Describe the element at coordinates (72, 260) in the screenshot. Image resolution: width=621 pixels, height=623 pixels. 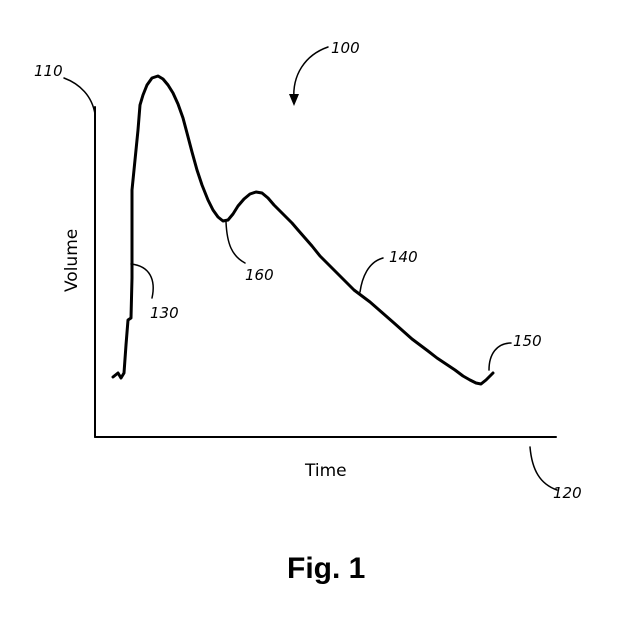
I see `y-axis-label: Volume` at that location.